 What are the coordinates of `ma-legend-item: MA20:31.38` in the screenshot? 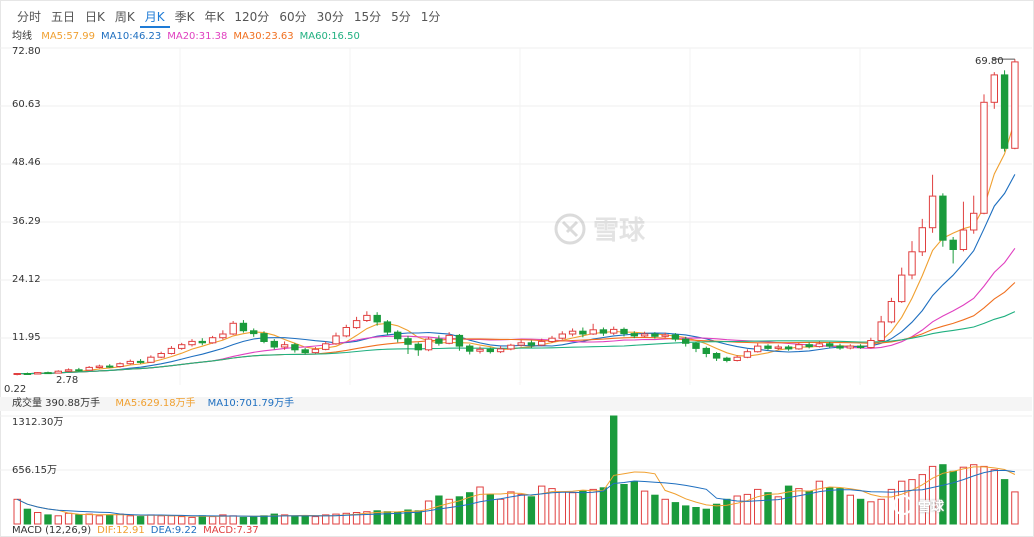 It's located at (197, 36).